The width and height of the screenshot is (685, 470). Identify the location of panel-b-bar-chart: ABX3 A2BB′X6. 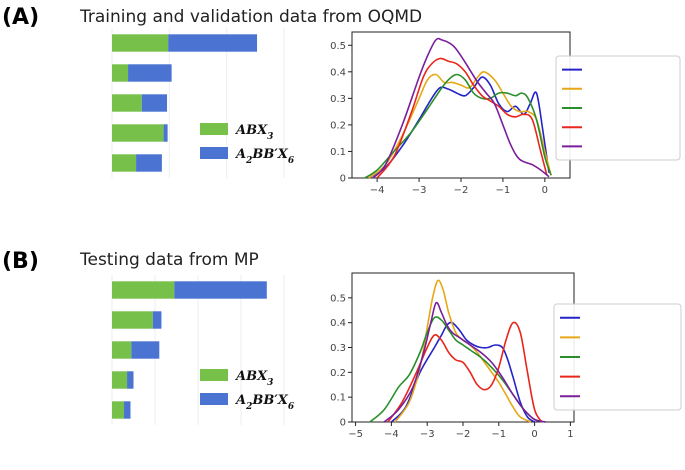
(203, 350).